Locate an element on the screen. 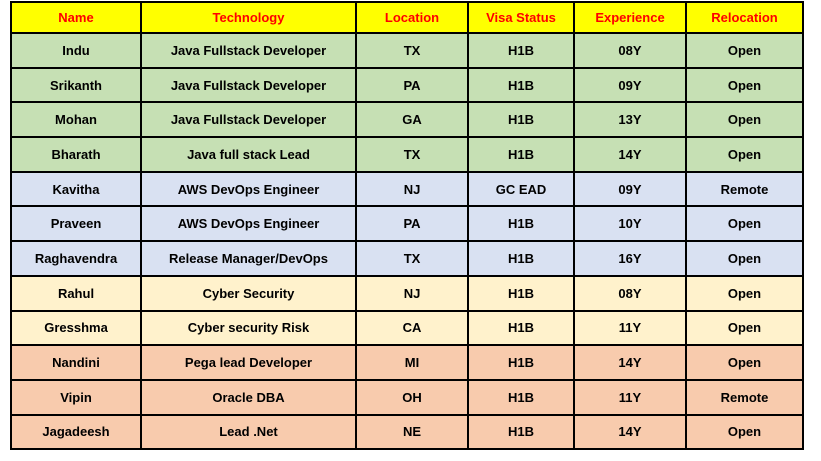 Image resolution: width=821 pixels, height=461 pixels. cell-name: Raghavendra is located at coordinates (76, 258).